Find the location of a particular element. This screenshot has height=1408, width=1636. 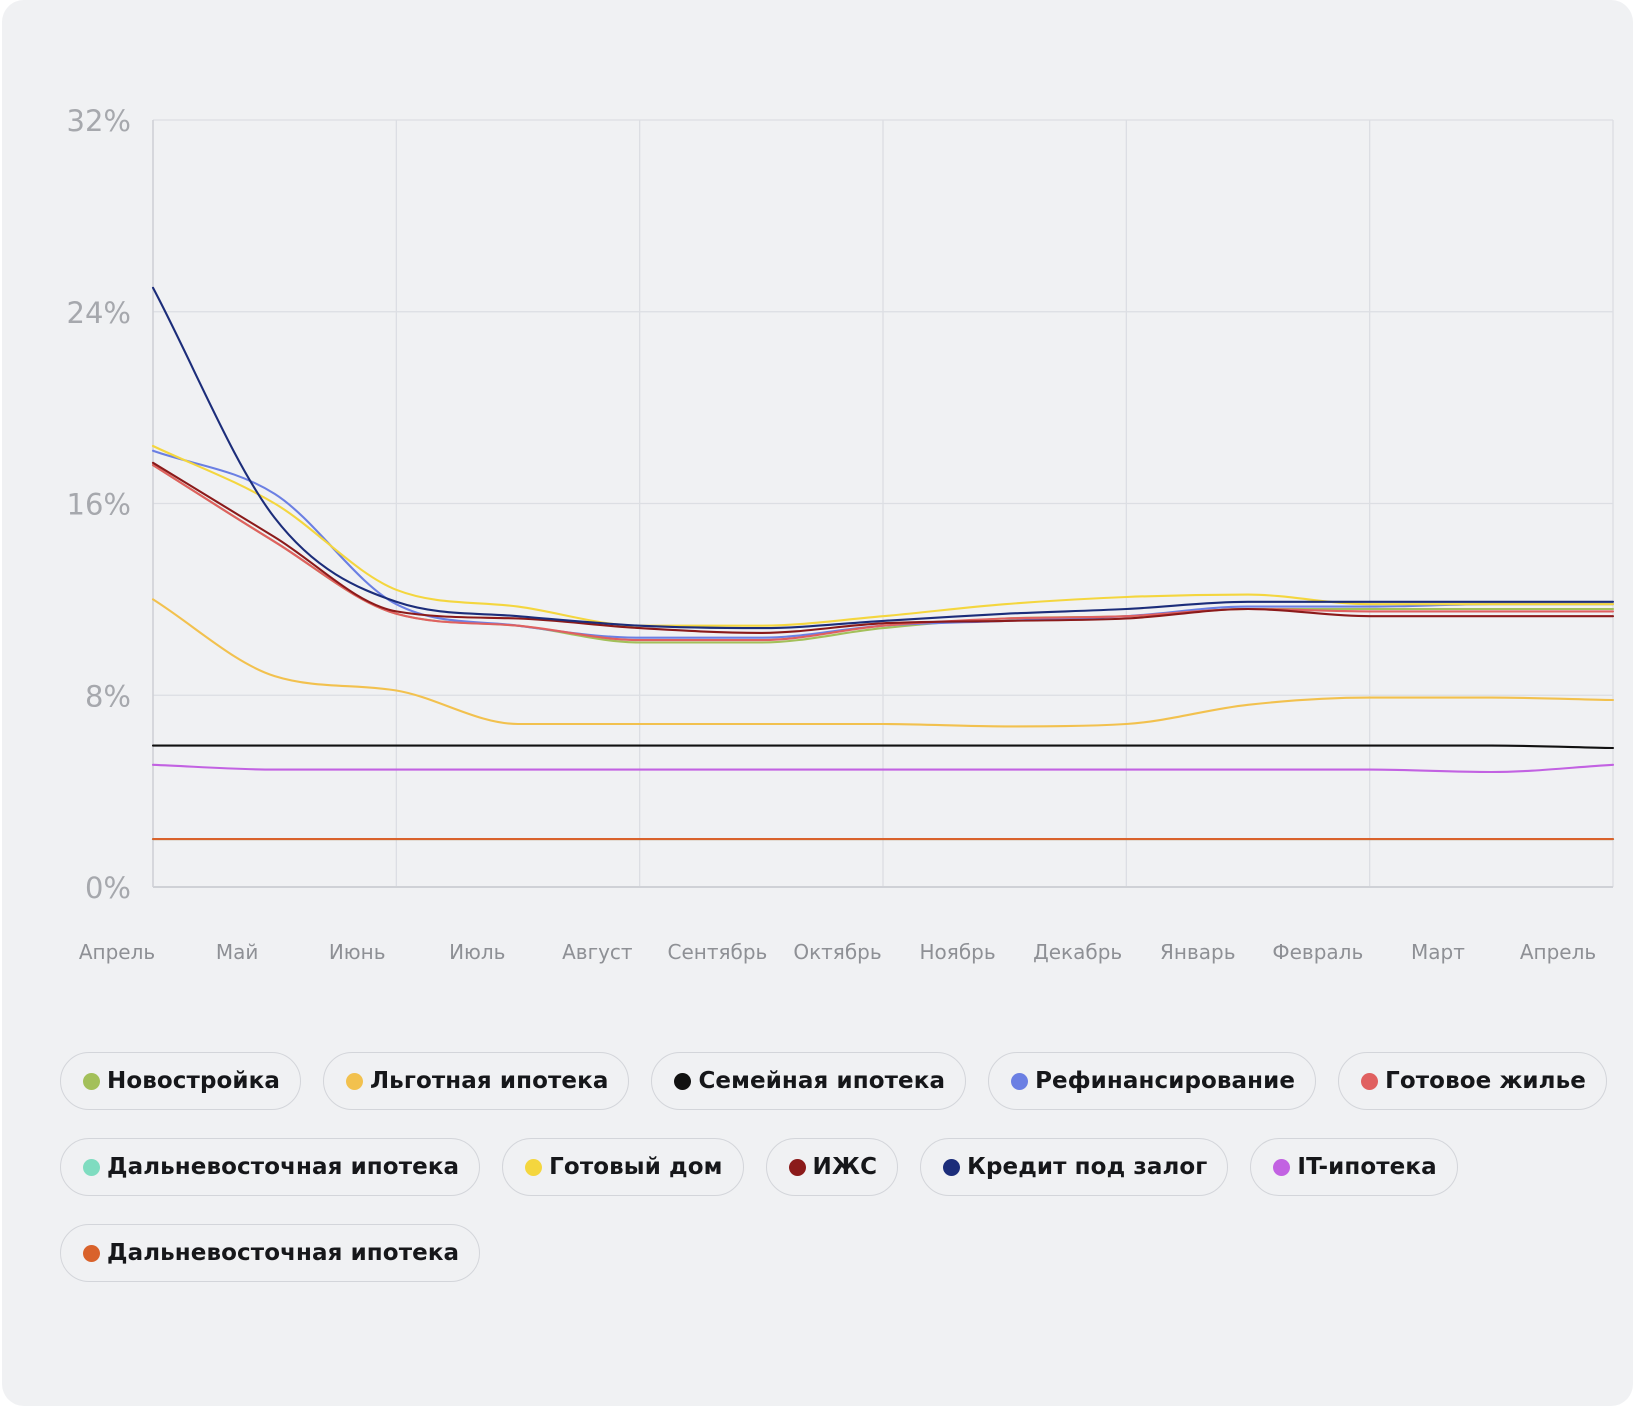

x-tick-label: Сентябрь is located at coordinates (717, 952).